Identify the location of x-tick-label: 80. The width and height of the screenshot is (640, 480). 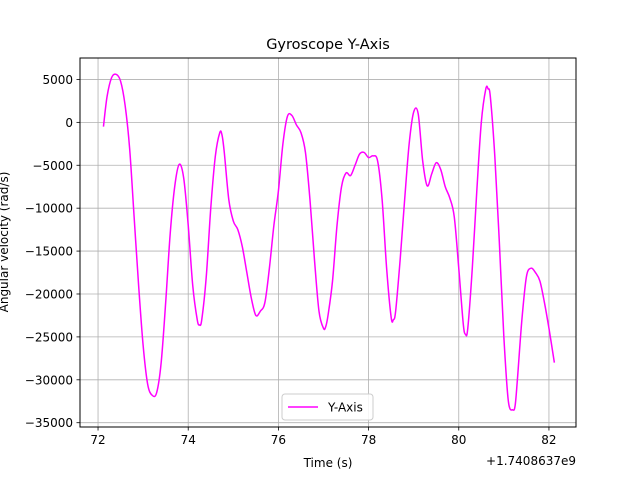
(458, 440).